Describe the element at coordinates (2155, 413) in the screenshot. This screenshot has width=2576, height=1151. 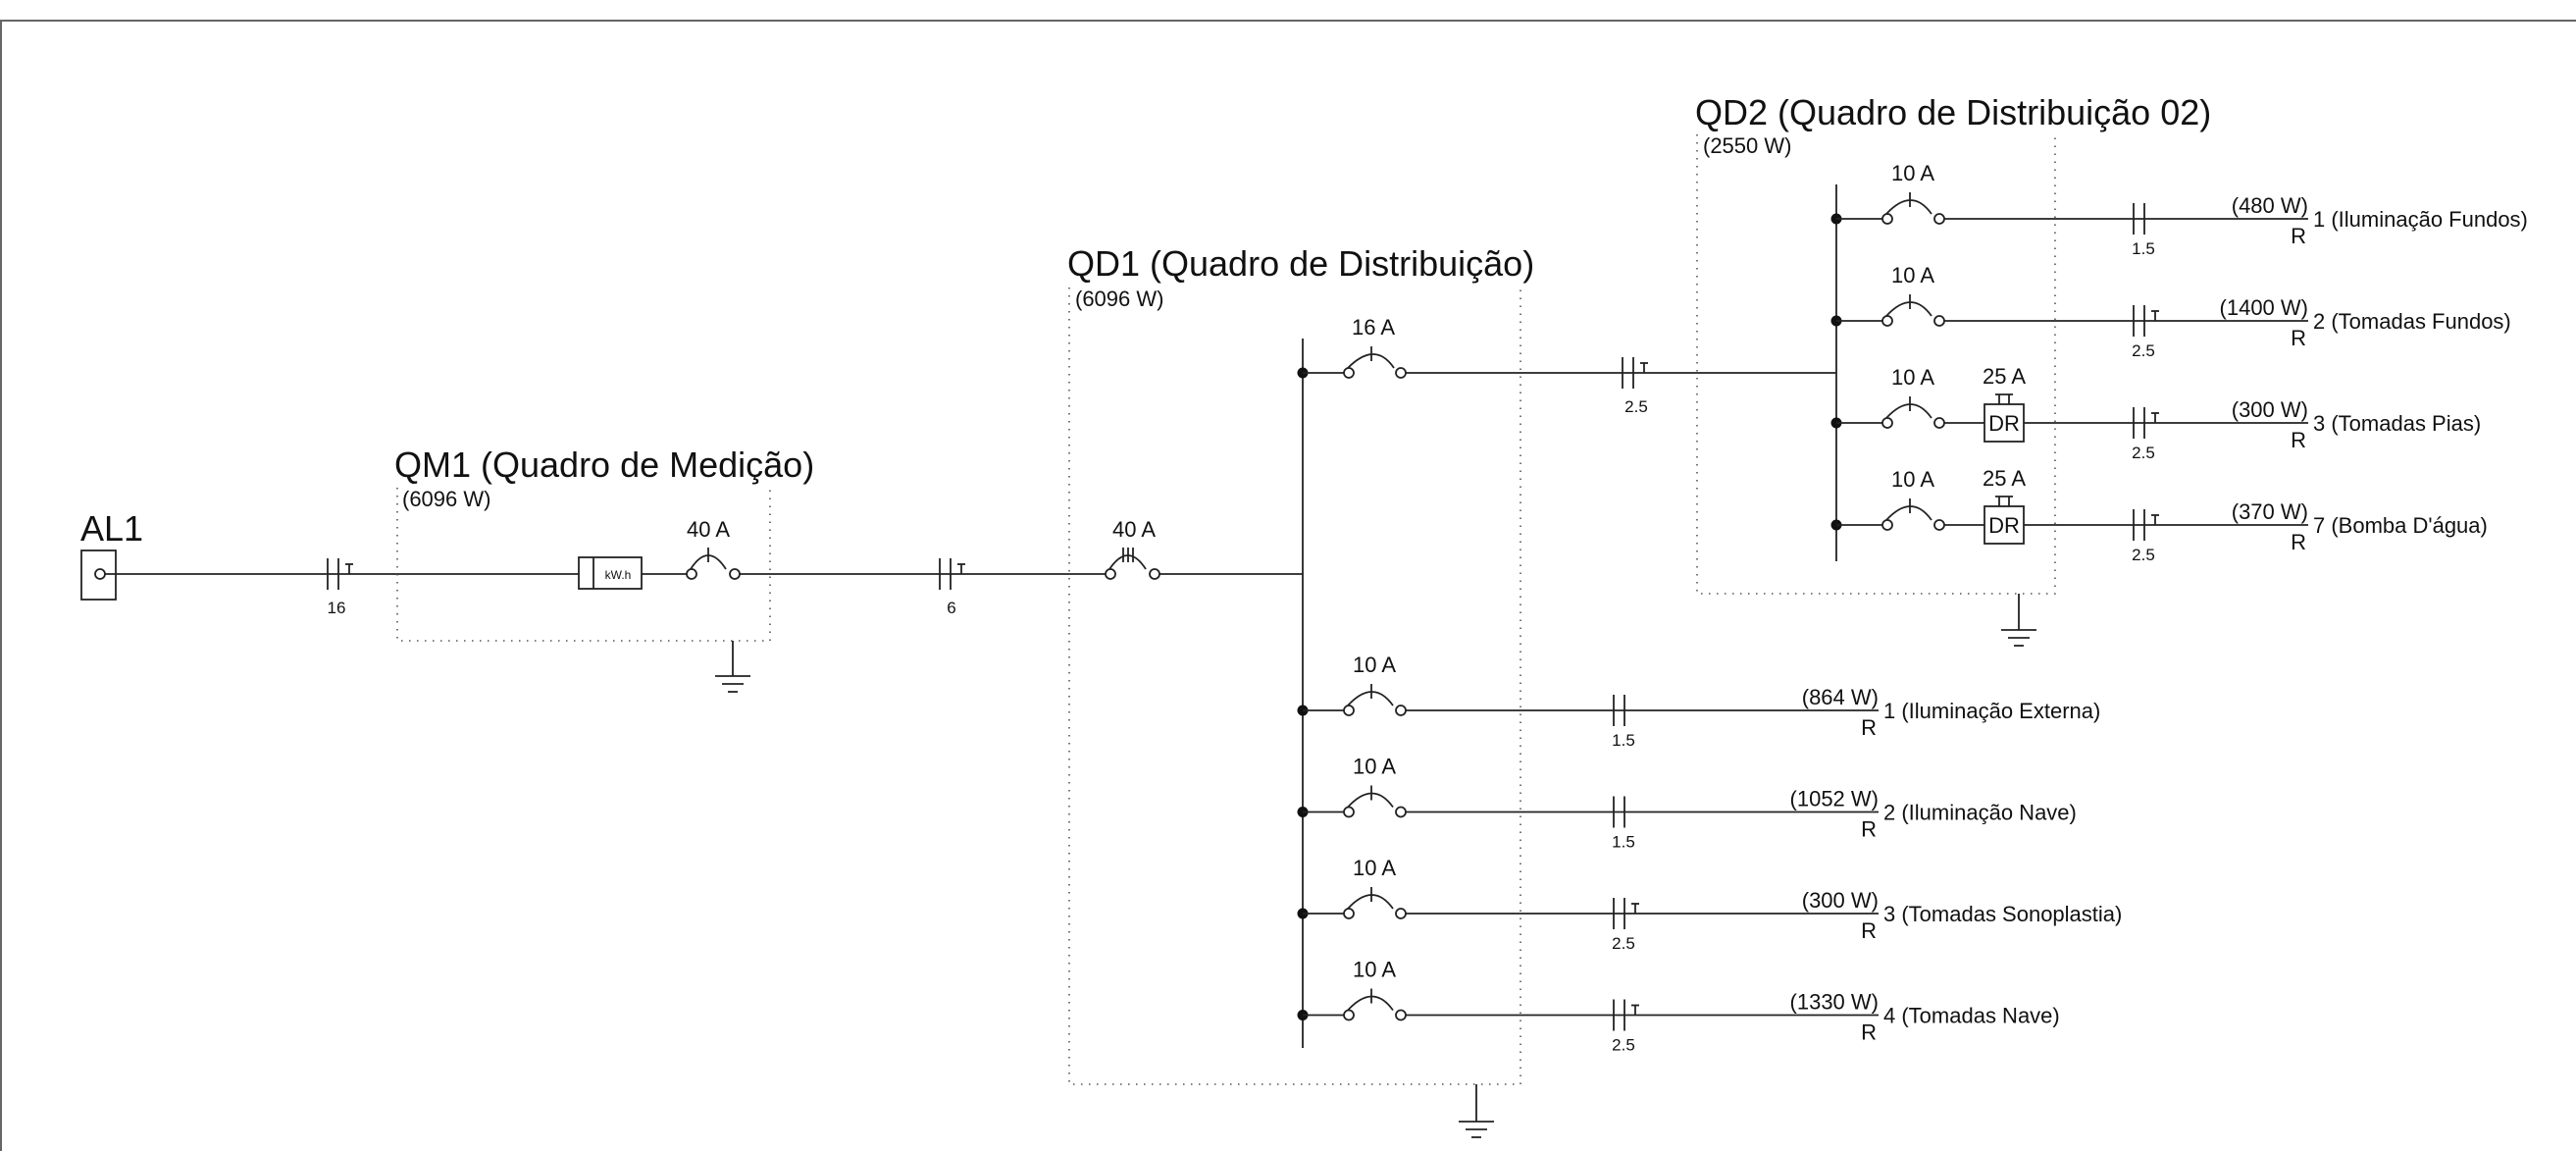
I see `circuit-row: 10 A DR 25 A 2.5 (300 W) R 3 (Tomadas Pias)` at that location.